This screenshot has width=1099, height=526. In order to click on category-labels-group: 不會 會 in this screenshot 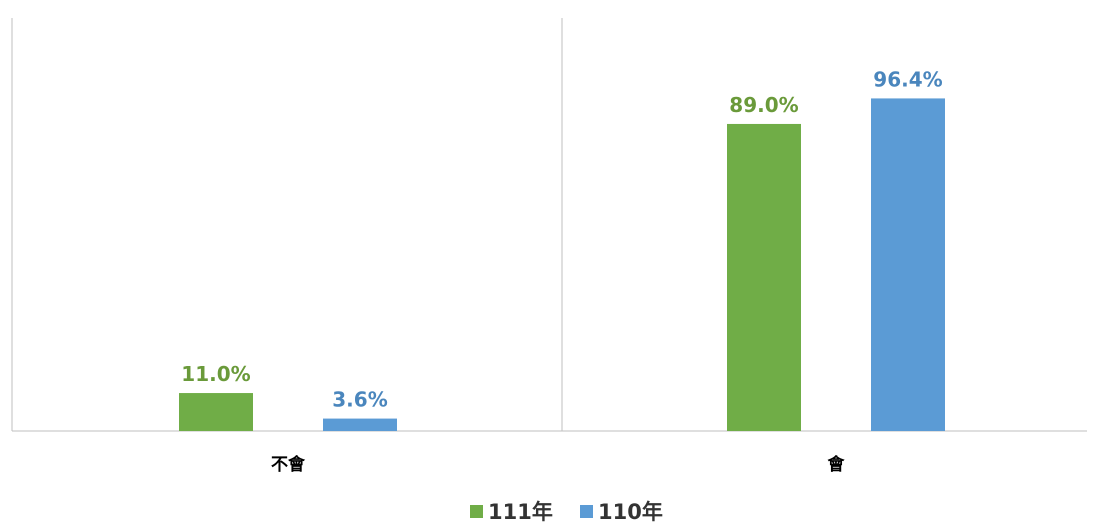, I will do `click(558, 464)`.